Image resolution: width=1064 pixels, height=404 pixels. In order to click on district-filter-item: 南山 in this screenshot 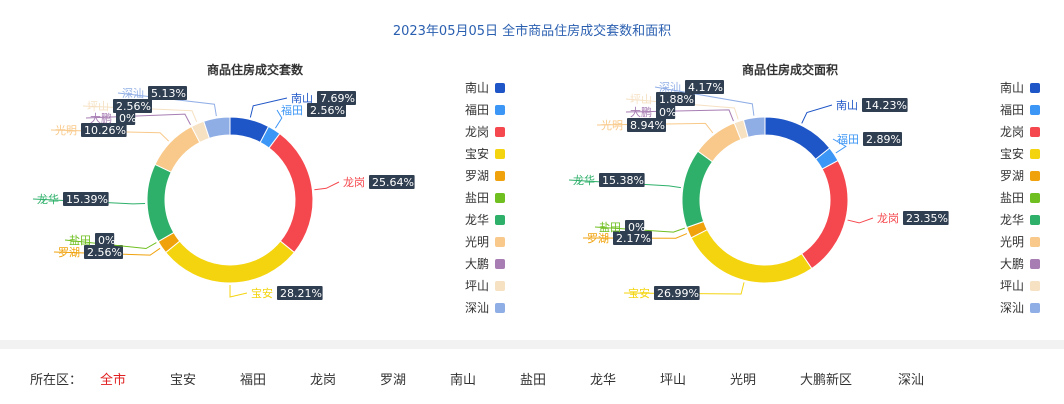, I will do `click(463, 380)`.